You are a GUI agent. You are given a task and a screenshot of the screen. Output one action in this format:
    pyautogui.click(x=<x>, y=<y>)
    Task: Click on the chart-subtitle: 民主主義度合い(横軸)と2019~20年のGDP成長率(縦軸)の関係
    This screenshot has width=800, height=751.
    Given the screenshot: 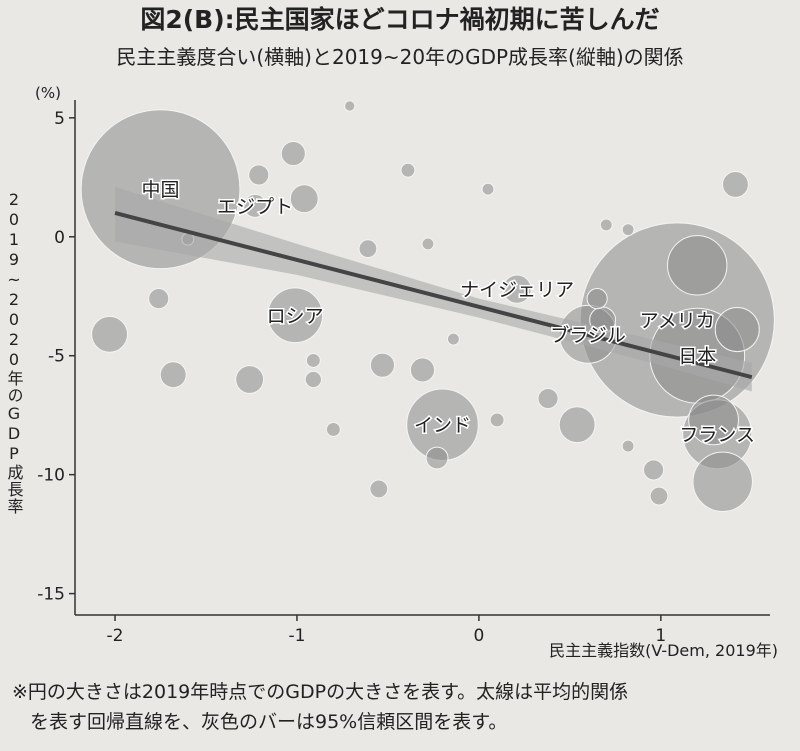 What is the action you would take?
    pyautogui.click(x=399, y=57)
    